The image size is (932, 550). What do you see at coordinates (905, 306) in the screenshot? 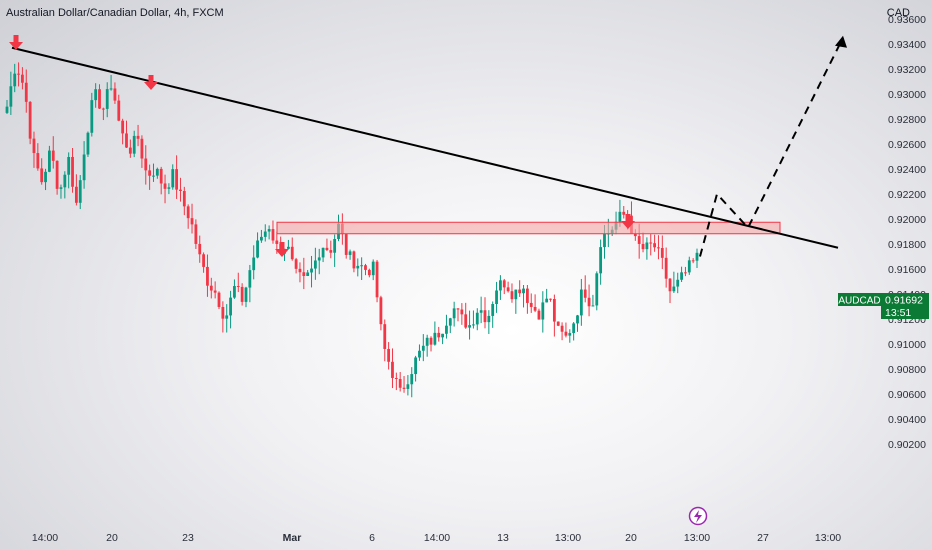
I see `last-price-badge` at bounding box center [905, 306].